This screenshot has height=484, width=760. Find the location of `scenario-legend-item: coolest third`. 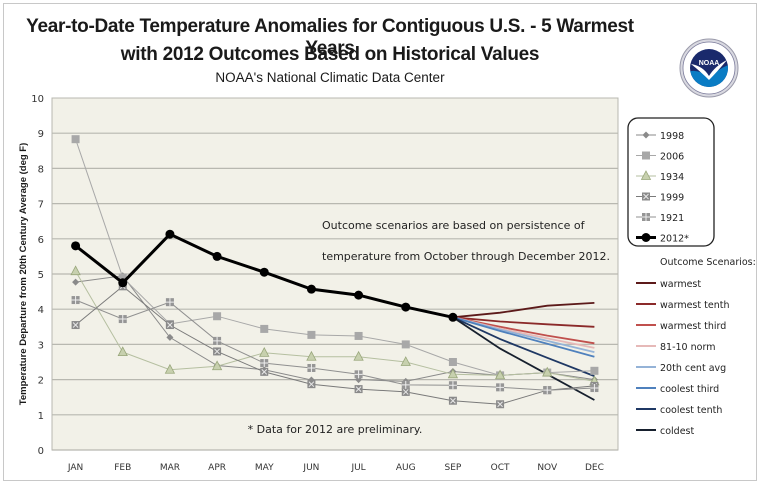

scenario-legend-item: coolest third is located at coordinates (677, 389).